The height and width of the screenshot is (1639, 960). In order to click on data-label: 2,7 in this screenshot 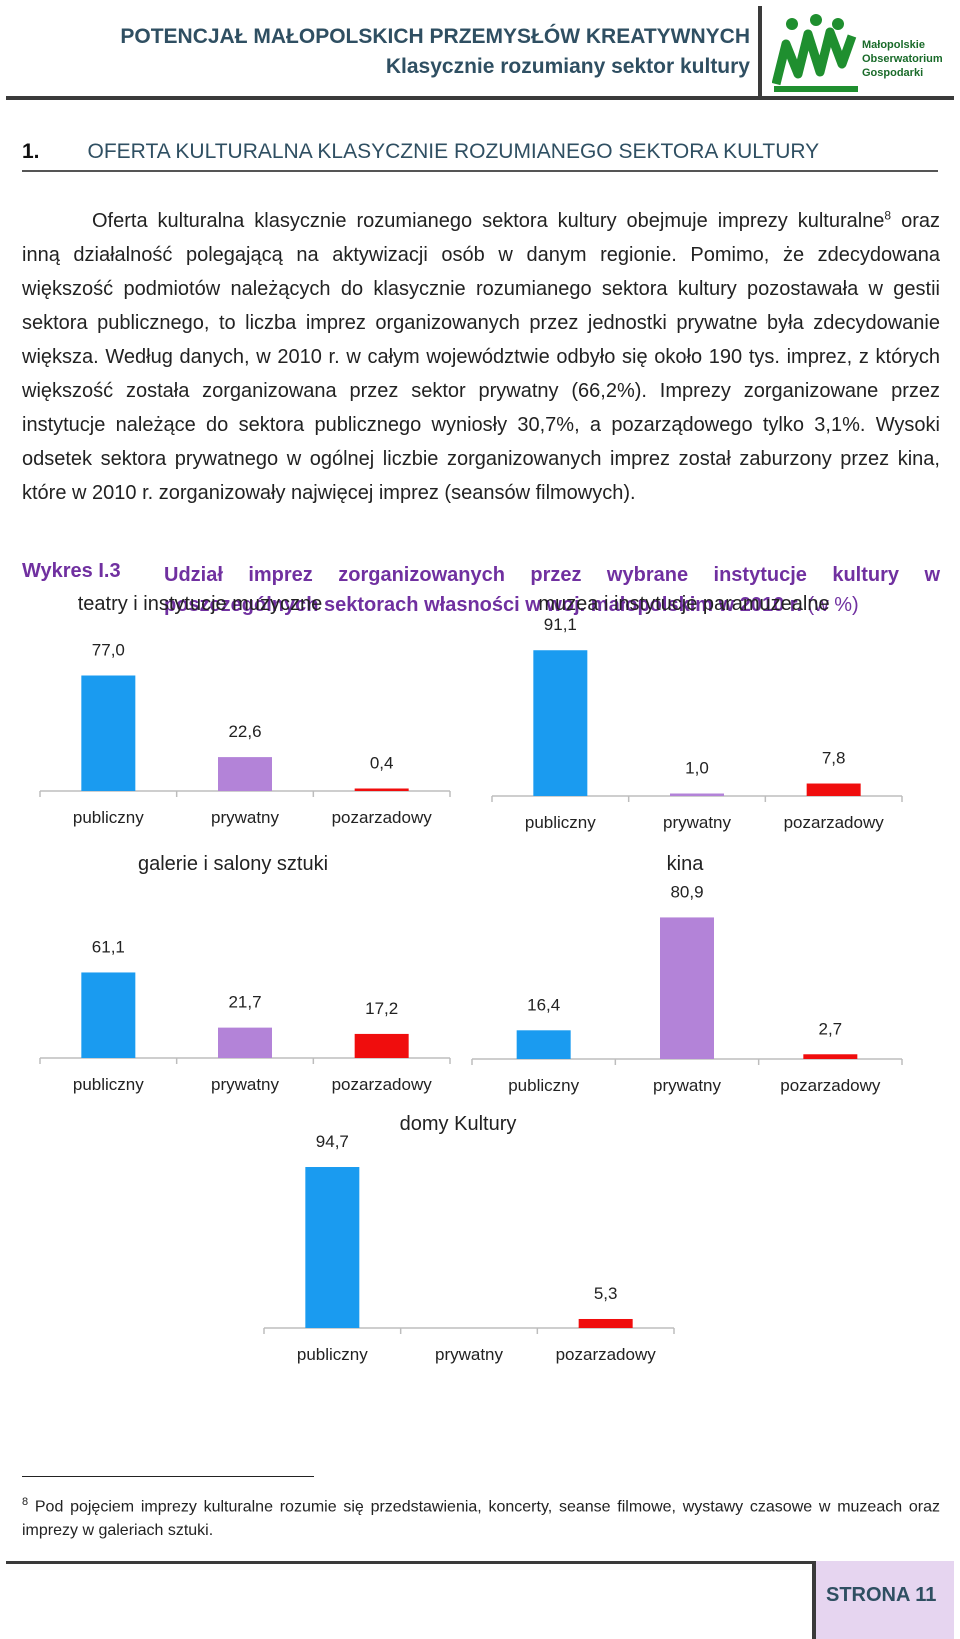, I will do `click(831, 1028)`.